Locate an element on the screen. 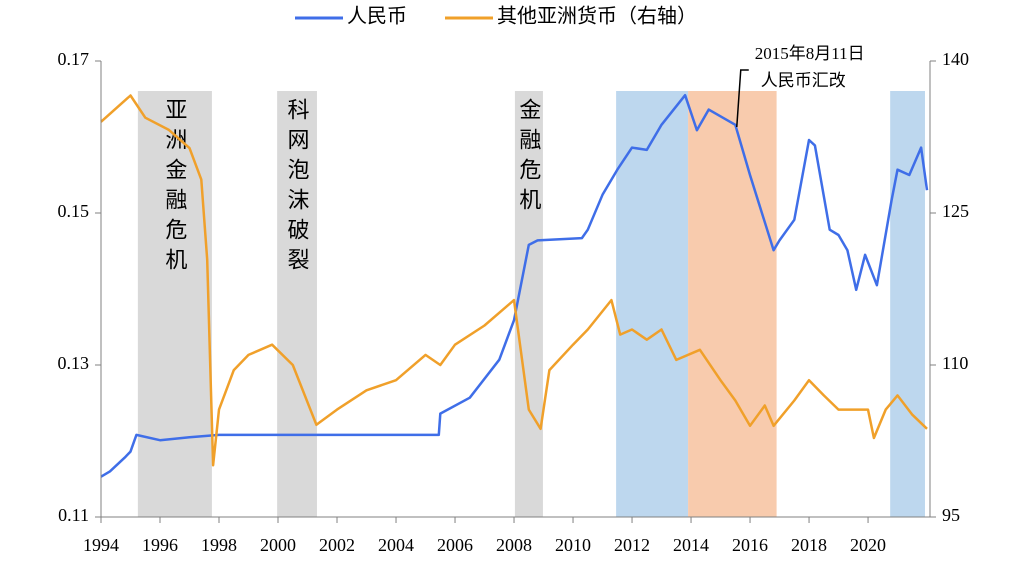  x-tick-label: 2012 is located at coordinates (632, 545).